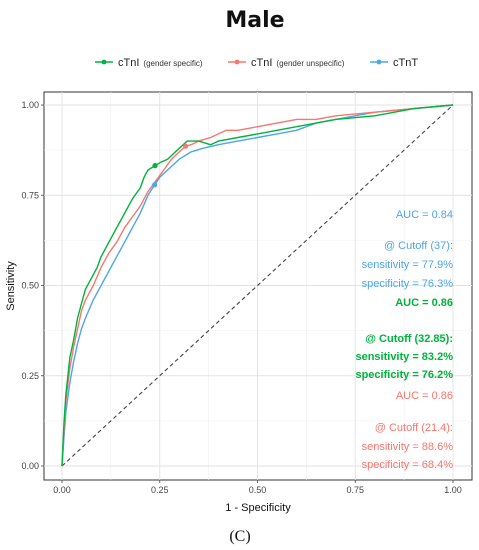  I want to click on legend-item-label: cTnI (gender specific), so click(160, 63).